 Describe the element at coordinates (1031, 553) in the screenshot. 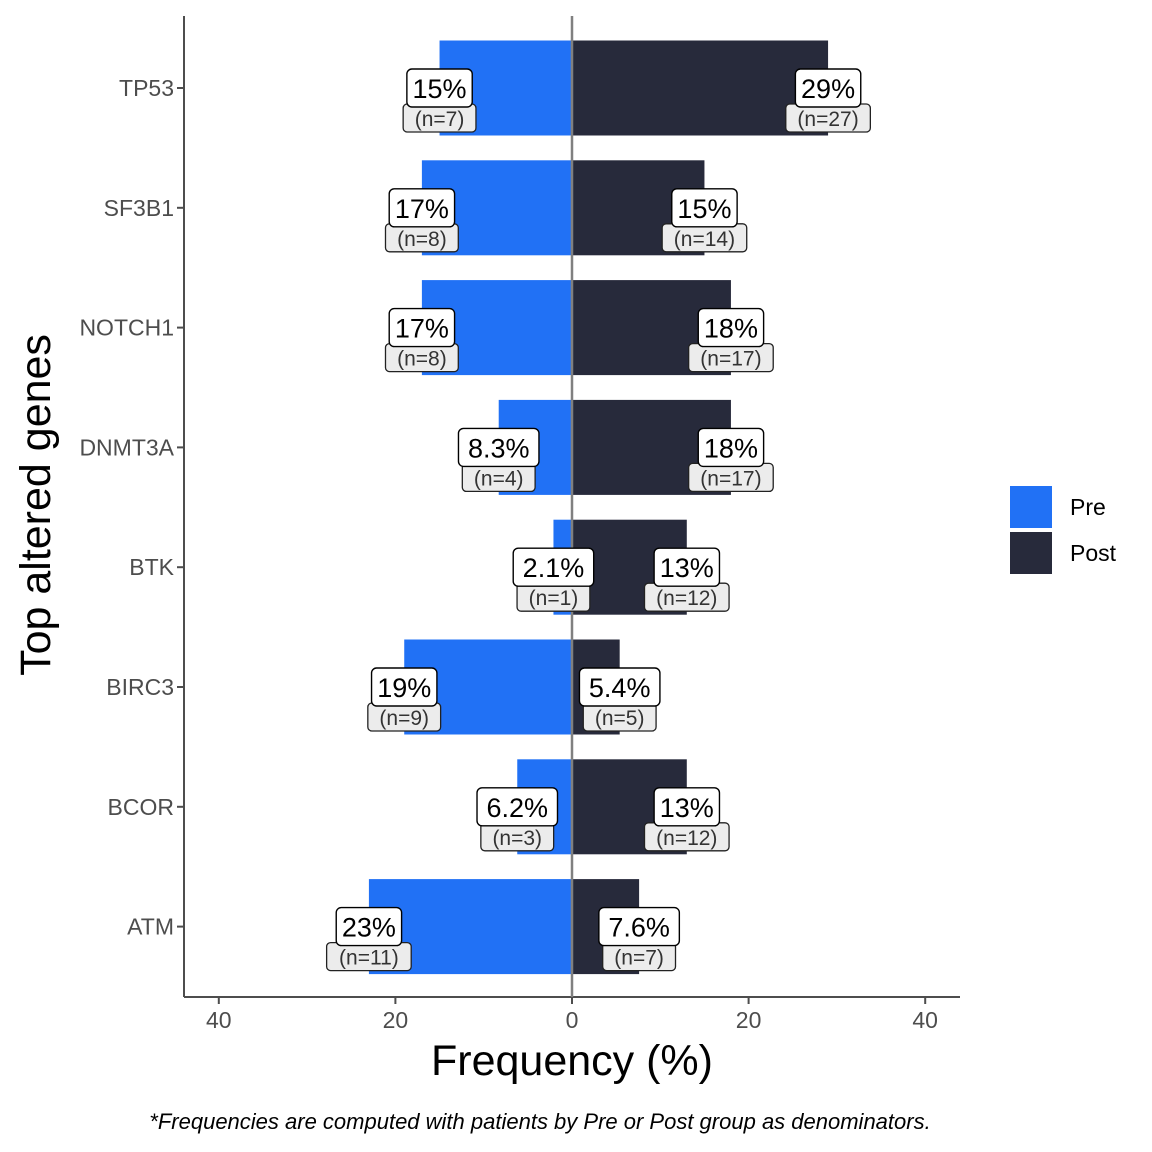

I see `legend-swatch-post` at that location.